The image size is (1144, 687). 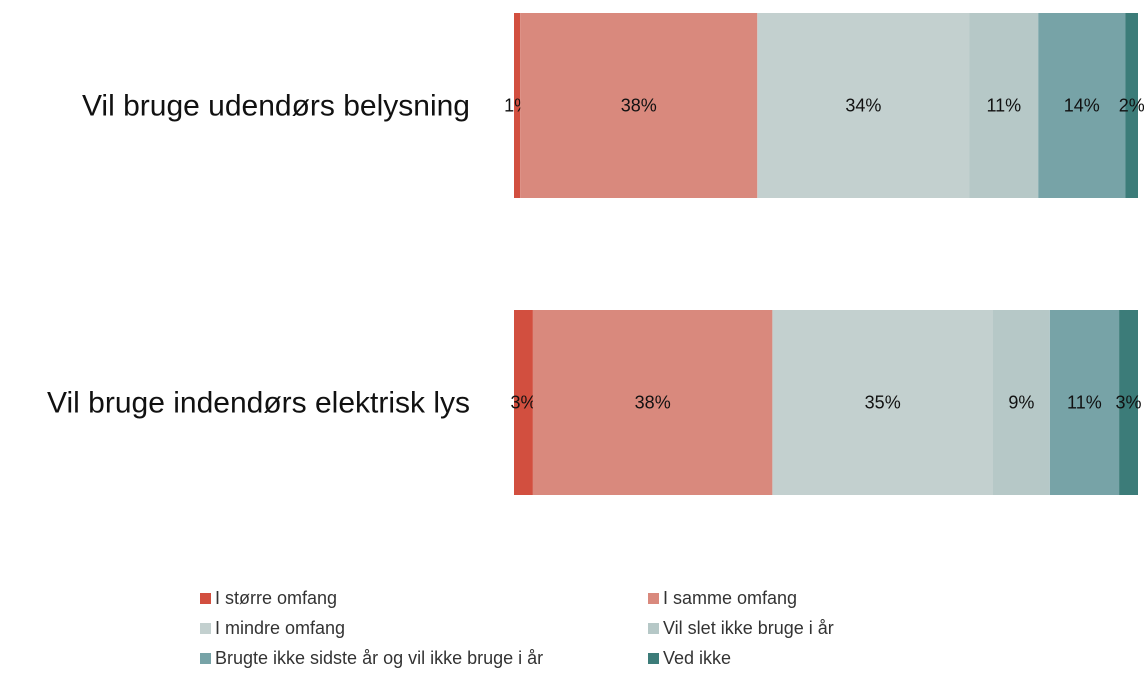 I want to click on legend-label: I samme omfang, so click(x=730, y=598).